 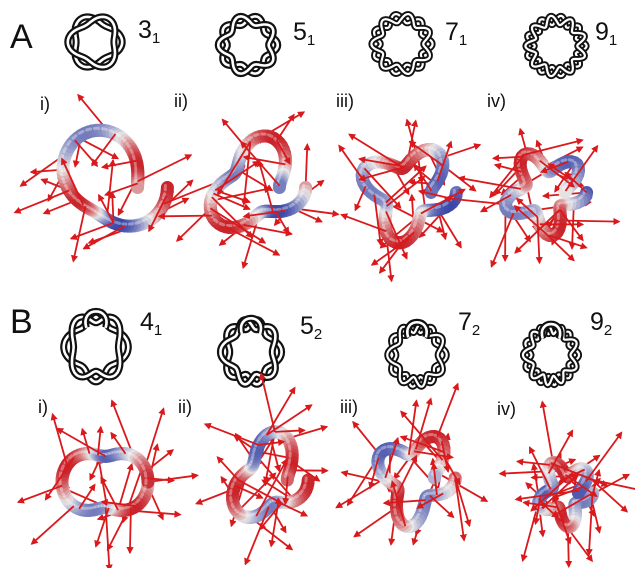 I want to click on panel-label-b: B, so click(x=21, y=322).